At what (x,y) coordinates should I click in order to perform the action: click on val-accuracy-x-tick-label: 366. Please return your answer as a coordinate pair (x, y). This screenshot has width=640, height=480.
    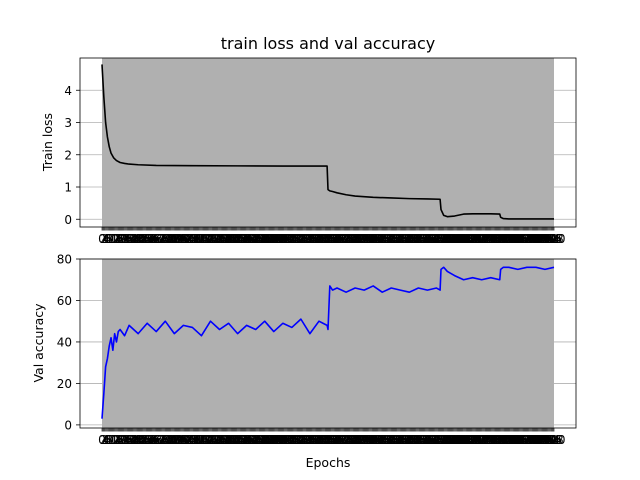
    Looking at the image, I should click on (432, 440).